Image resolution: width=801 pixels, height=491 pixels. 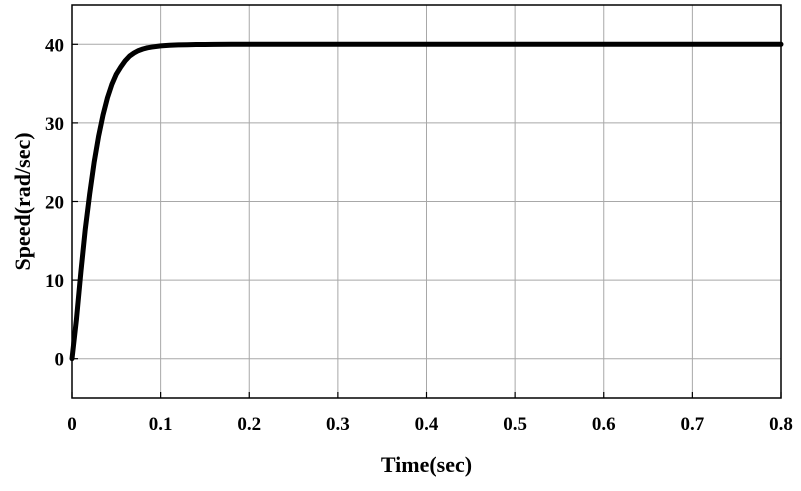 What do you see at coordinates (60, 360) in the screenshot?
I see `y-tick-label: 0` at bounding box center [60, 360].